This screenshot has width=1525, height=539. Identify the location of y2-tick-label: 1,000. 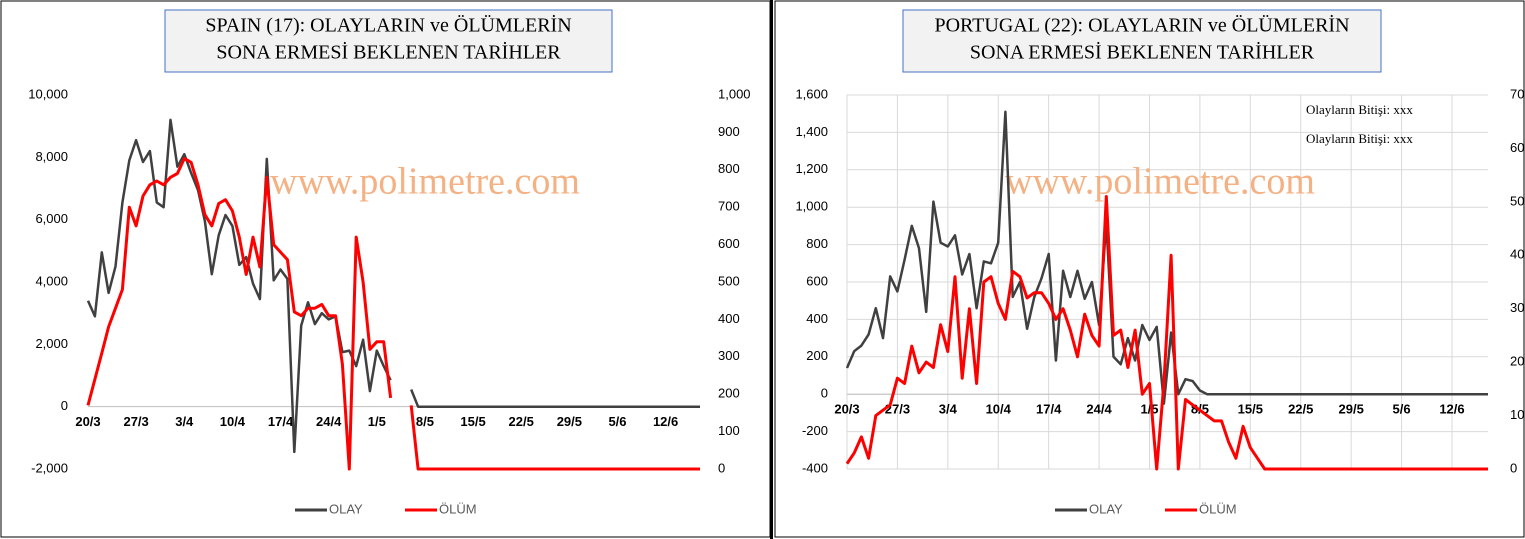
(734, 93).